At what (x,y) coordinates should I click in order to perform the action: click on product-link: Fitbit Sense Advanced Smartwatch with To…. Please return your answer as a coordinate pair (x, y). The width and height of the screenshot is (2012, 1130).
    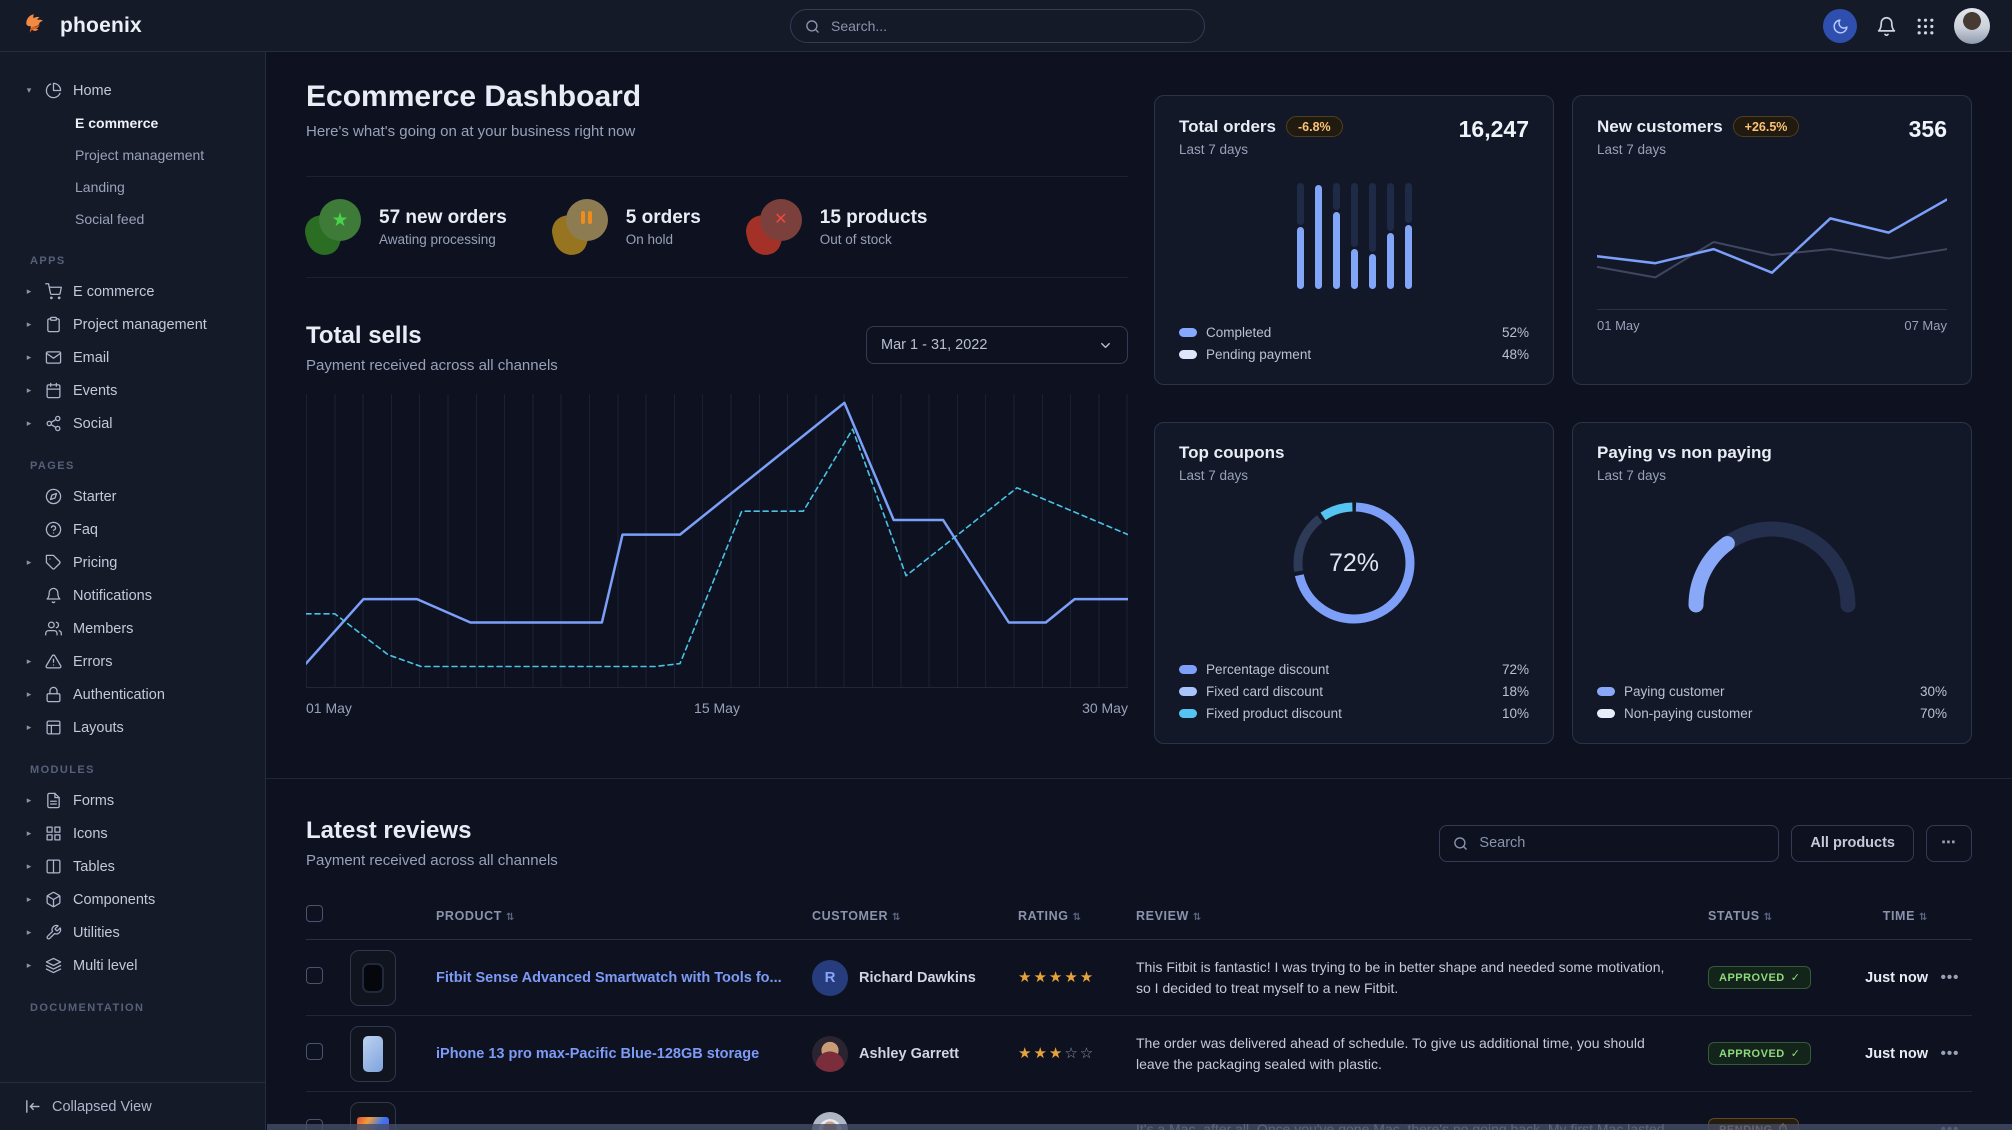
    Looking at the image, I should click on (609, 977).